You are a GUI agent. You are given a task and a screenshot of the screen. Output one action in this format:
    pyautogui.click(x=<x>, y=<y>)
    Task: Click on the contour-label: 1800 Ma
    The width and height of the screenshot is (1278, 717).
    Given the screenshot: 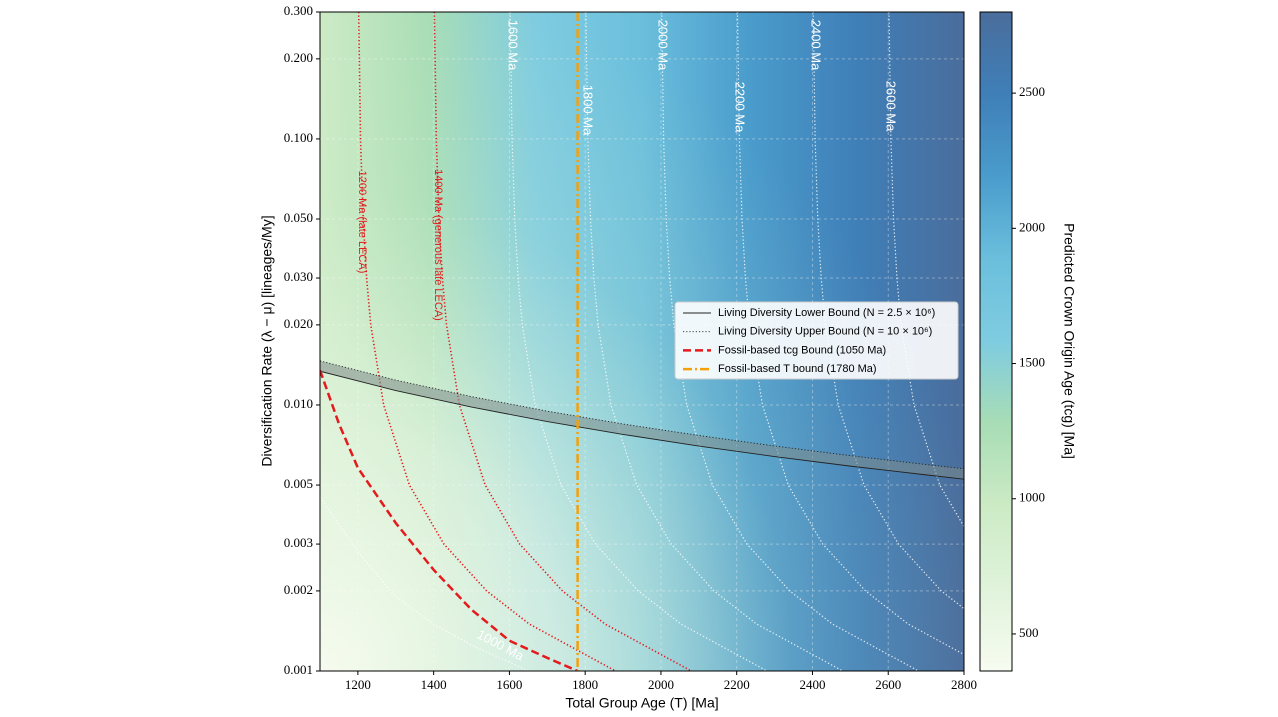 What is the action you would take?
    pyautogui.click(x=588, y=110)
    